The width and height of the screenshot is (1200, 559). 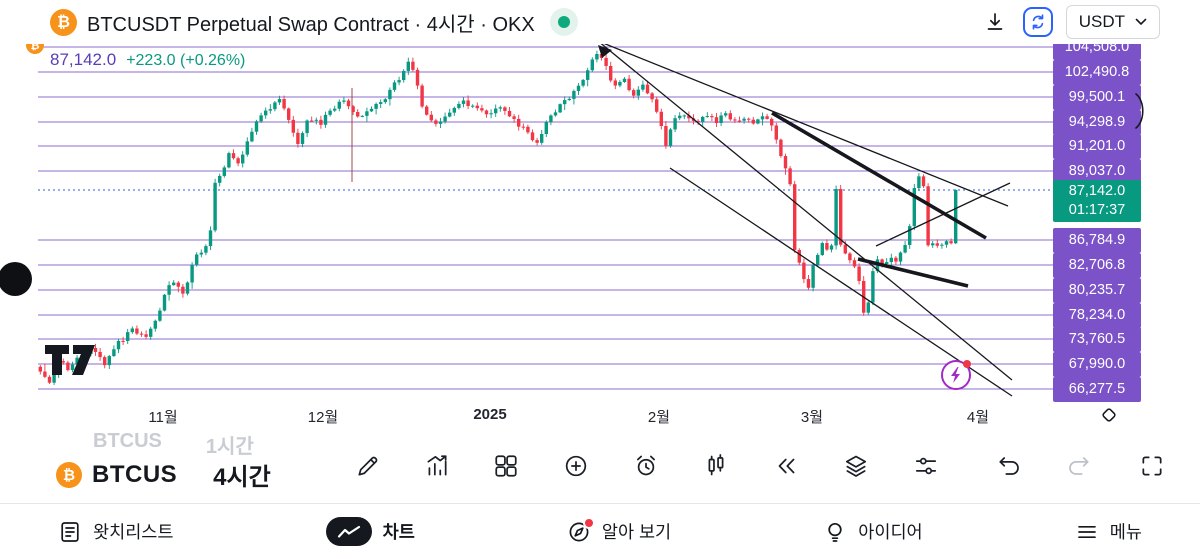 I want to click on nav-discover: 알아 보기, so click(x=619, y=530).